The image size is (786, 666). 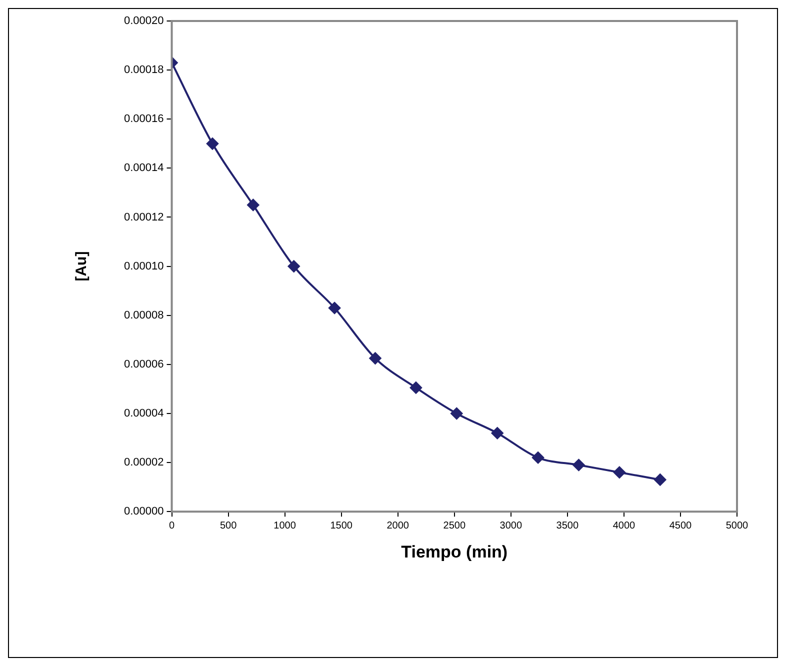 What do you see at coordinates (680, 526) in the screenshot?
I see `x-tick-label: 4500` at bounding box center [680, 526].